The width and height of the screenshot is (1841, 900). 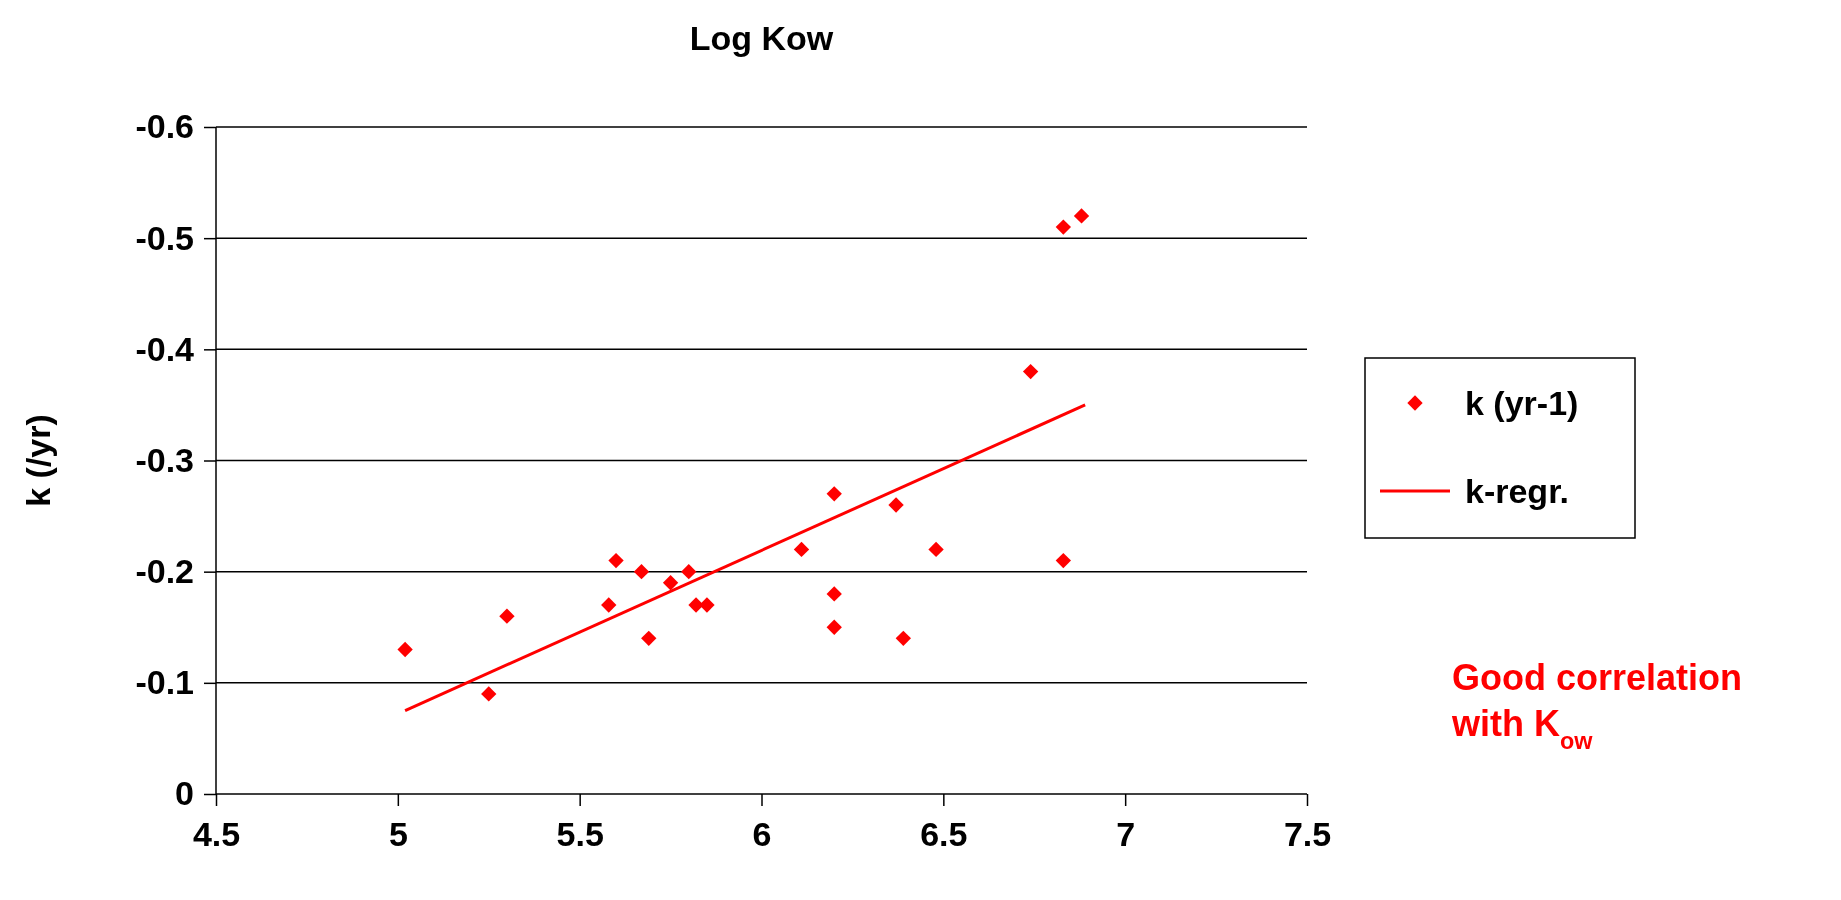 I want to click on text: Good correlation with K$_{ow}$, so click(x=1602, y=705).